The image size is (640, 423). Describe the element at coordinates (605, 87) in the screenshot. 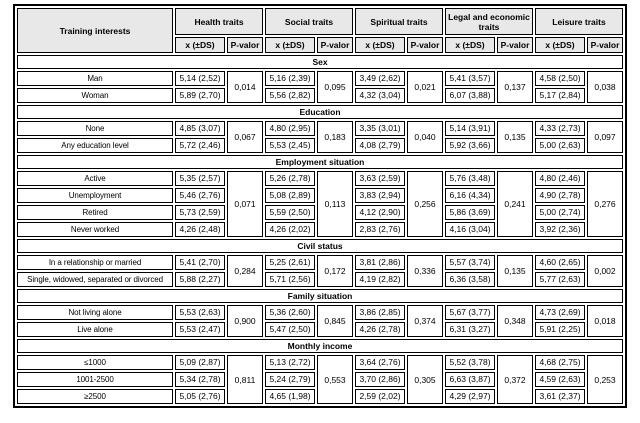

I see `p-value-cell: 0,038` at that location.